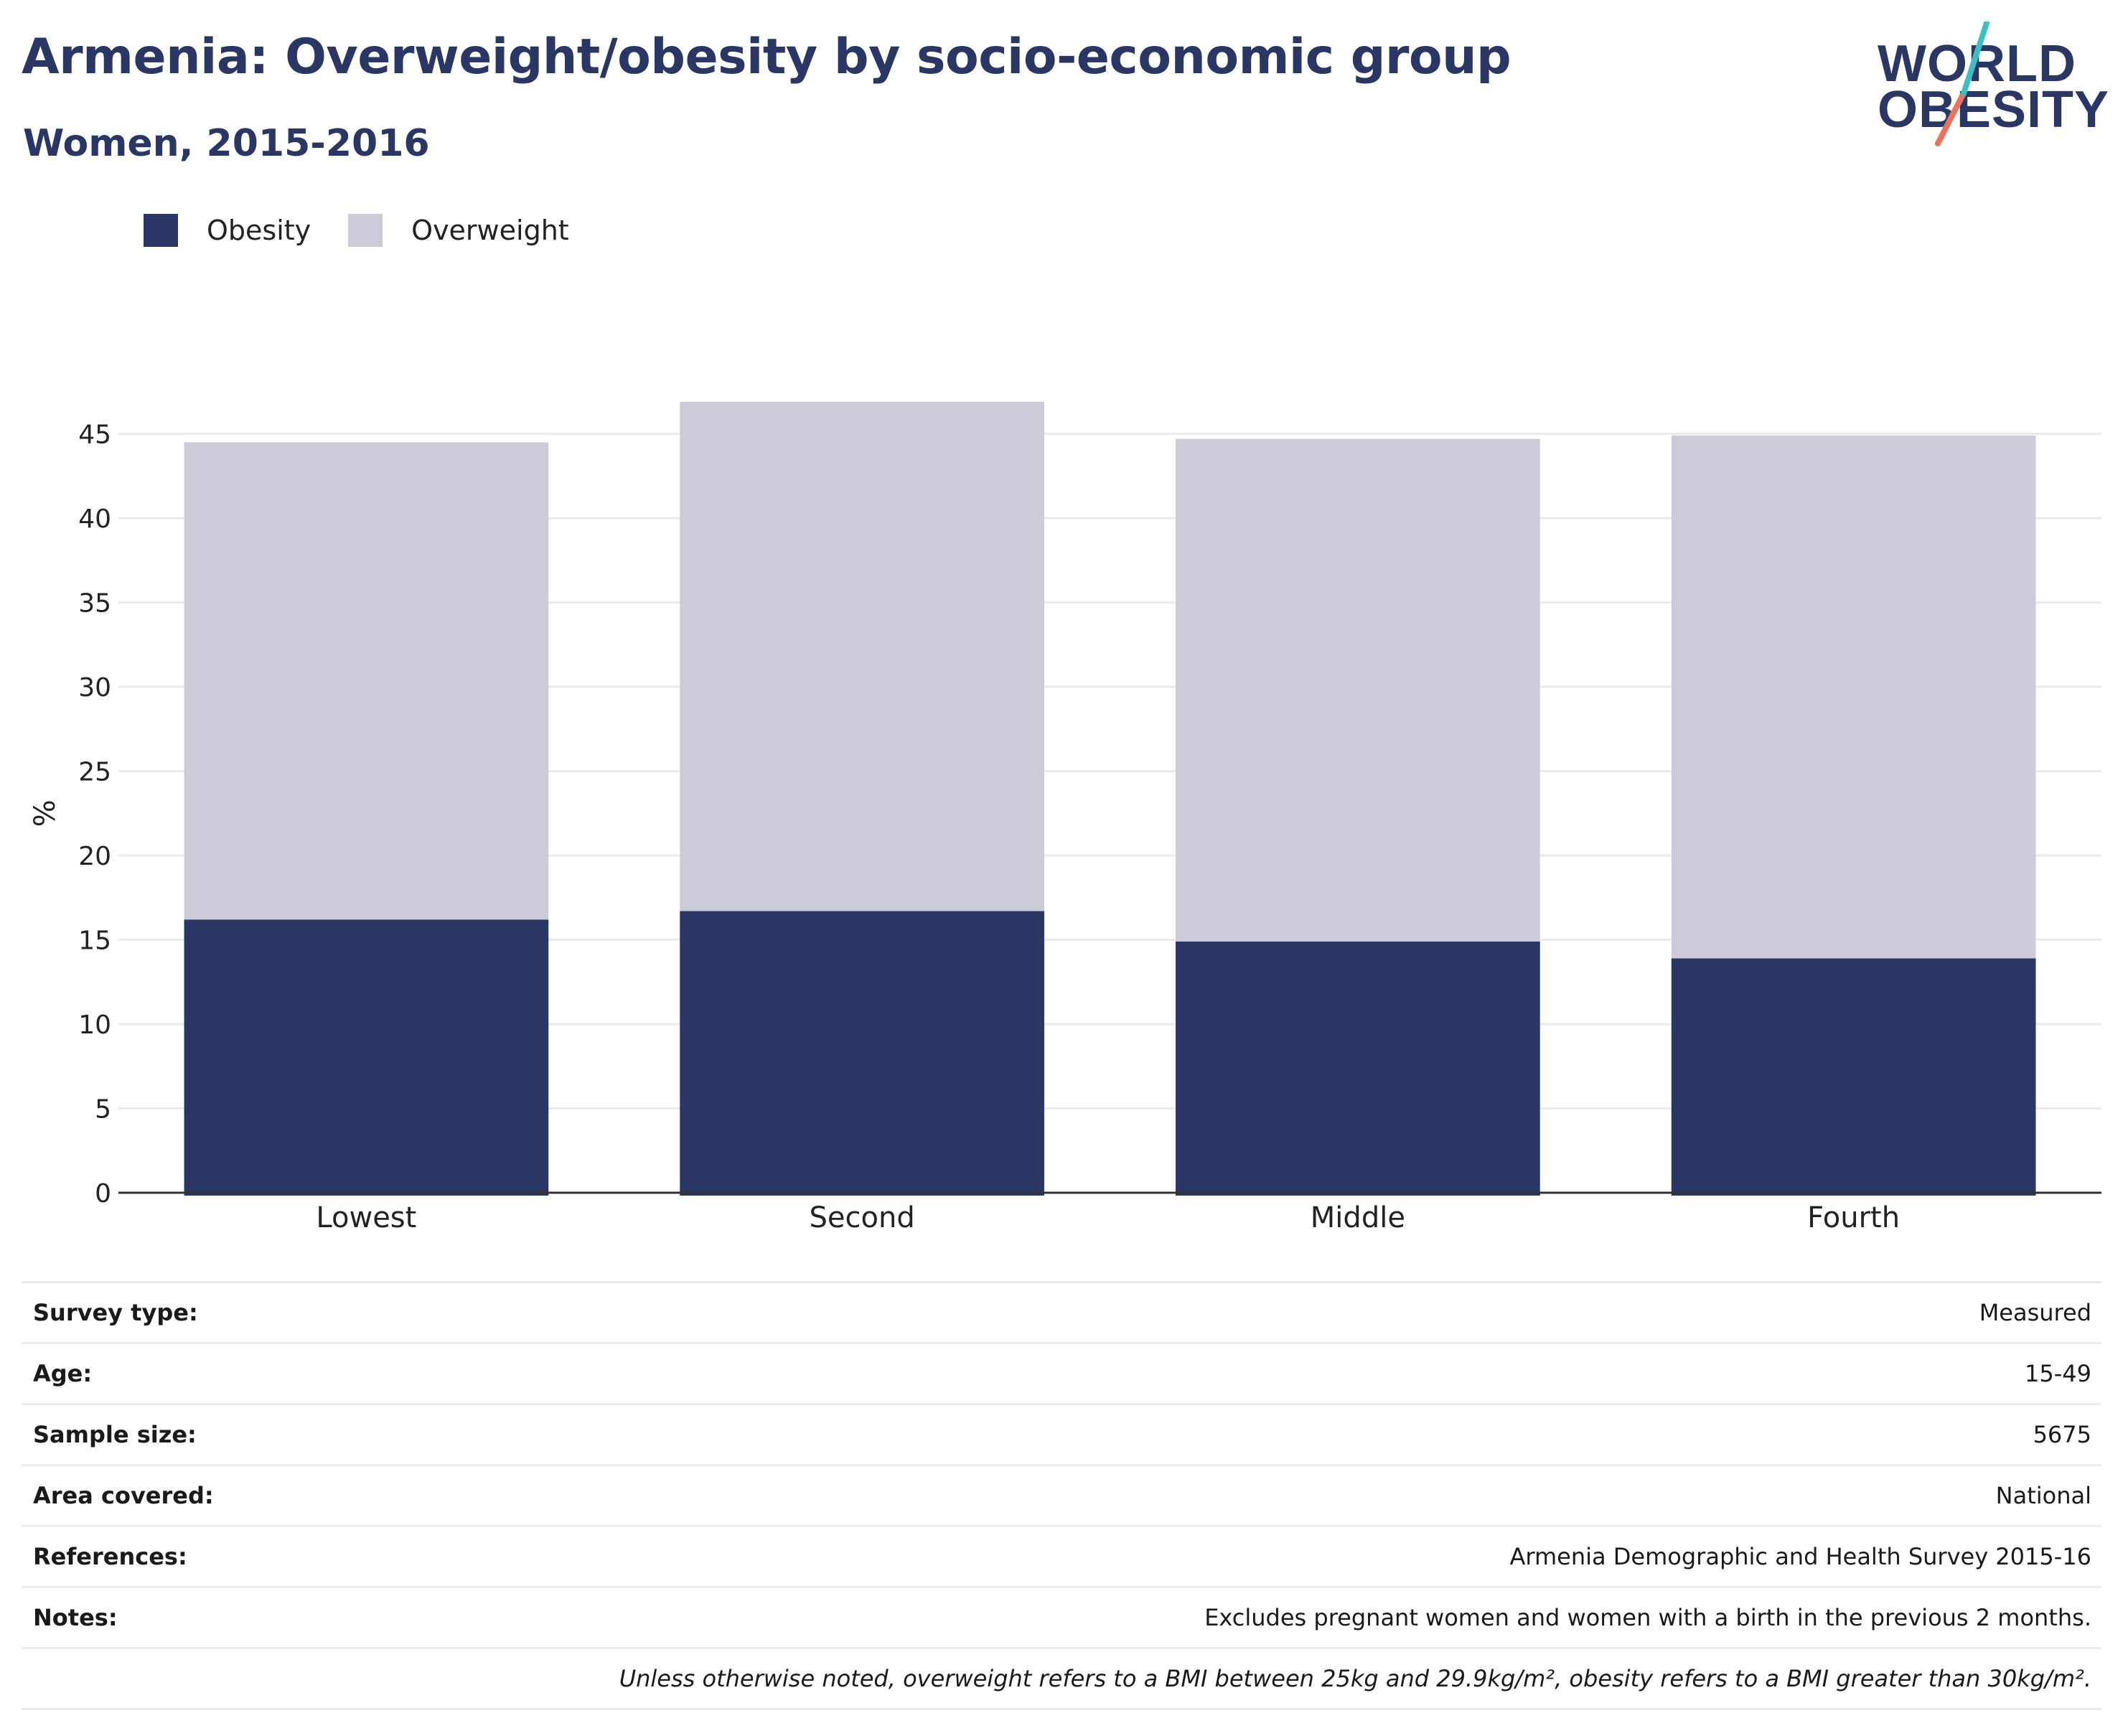 The image size is (2123, 1736). I want to click on legend-swatch-overweight, so click(365, 230).